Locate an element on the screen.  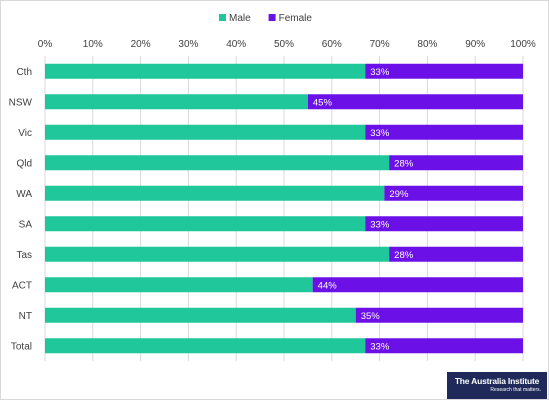
legend-label-female: Female is located at coordinates (296, 18).